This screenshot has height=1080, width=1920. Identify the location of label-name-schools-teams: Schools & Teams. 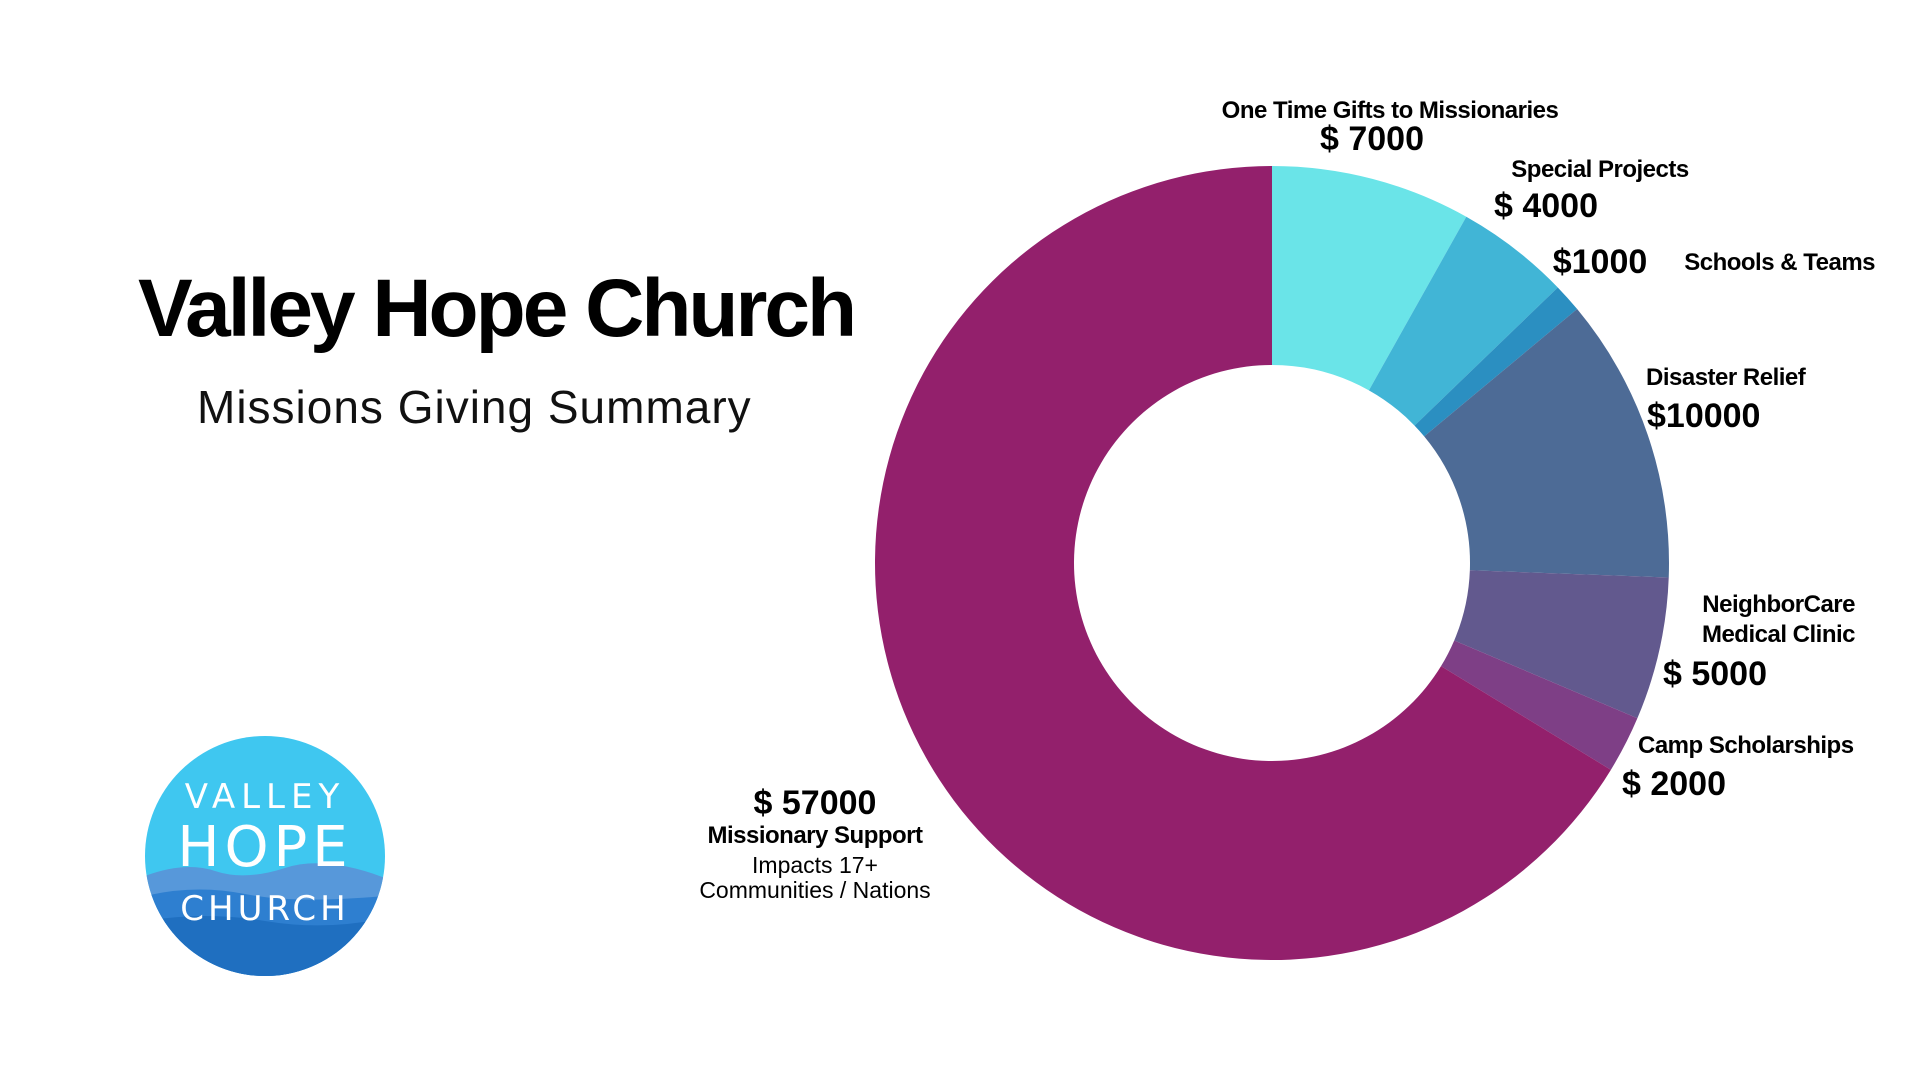
(1779, 262).